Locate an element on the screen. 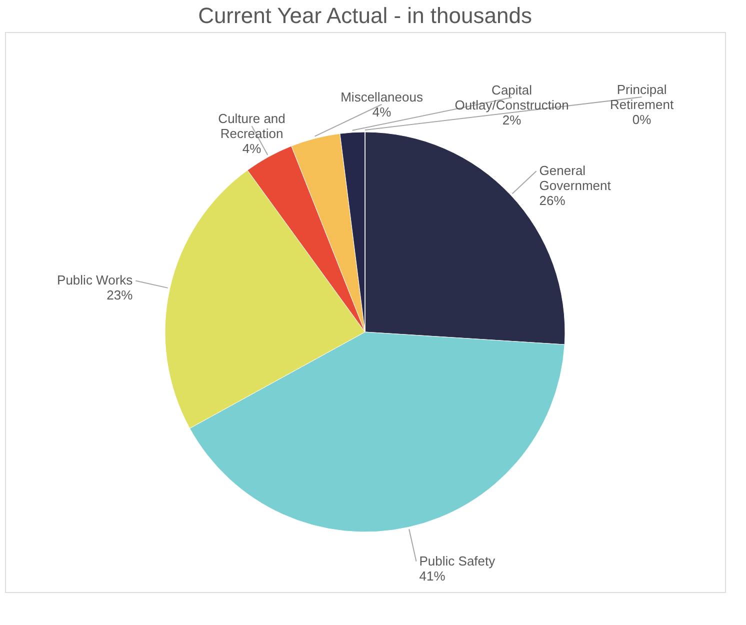 The image size is (746, 625). slice-label: General Government is located at coordinates (575, 178).